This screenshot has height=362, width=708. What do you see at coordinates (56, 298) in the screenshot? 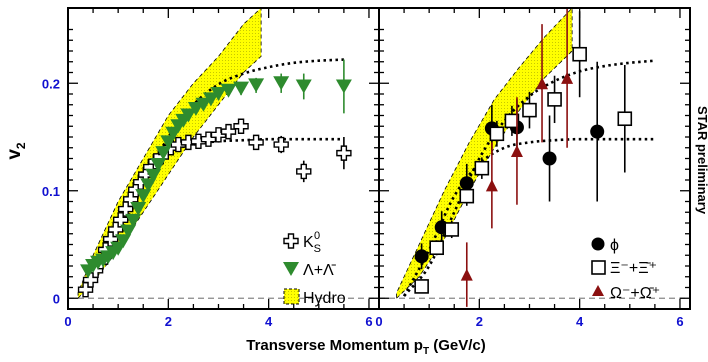
I see `y-tick-label: 0` at bounding box center [56, 298].